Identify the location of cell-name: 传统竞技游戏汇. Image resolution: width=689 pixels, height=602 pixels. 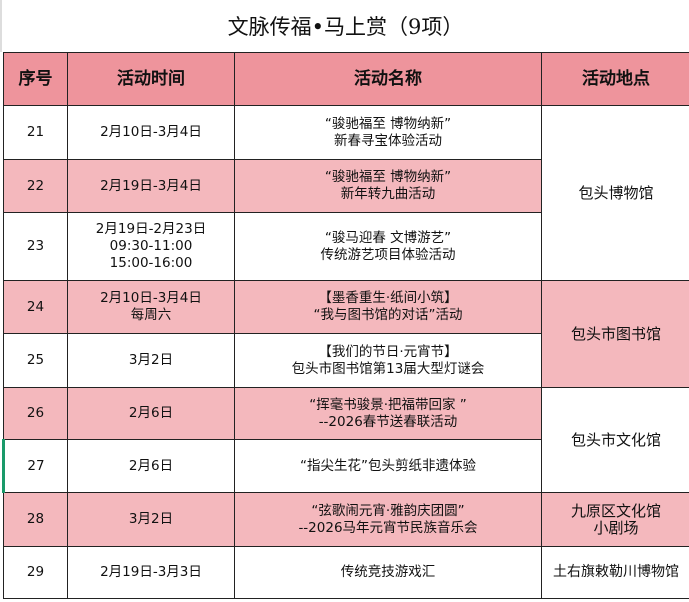
(388, 572).